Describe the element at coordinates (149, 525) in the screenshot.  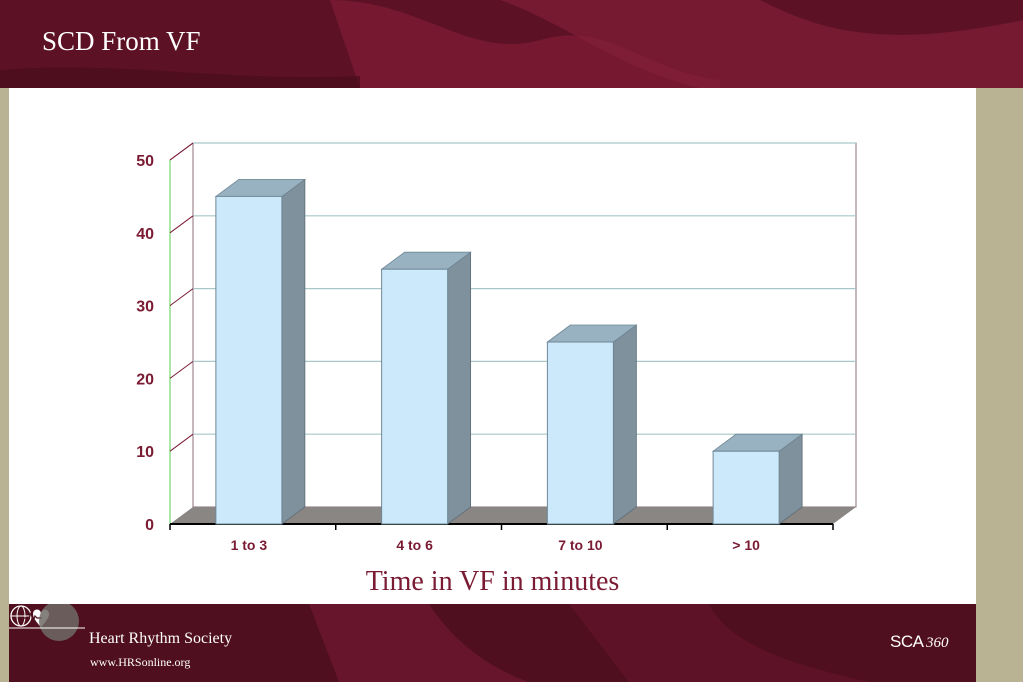
I see `y-tick-label: 0` at that location.